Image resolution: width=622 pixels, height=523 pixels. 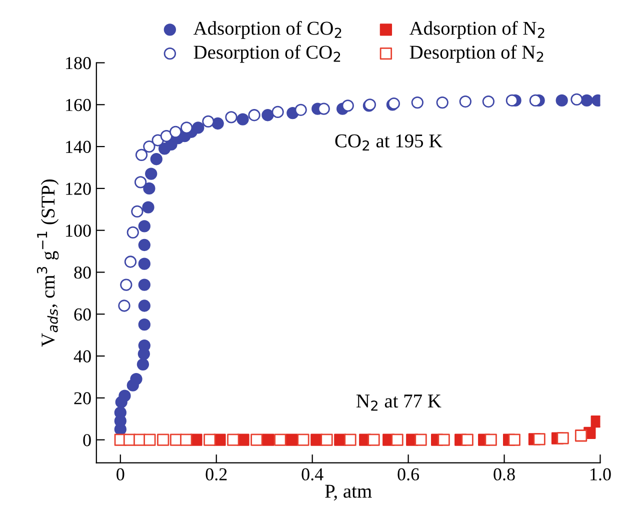 I want to click on legend-label: Adsorption of N$_{2}$, so click(x=476, y=29).